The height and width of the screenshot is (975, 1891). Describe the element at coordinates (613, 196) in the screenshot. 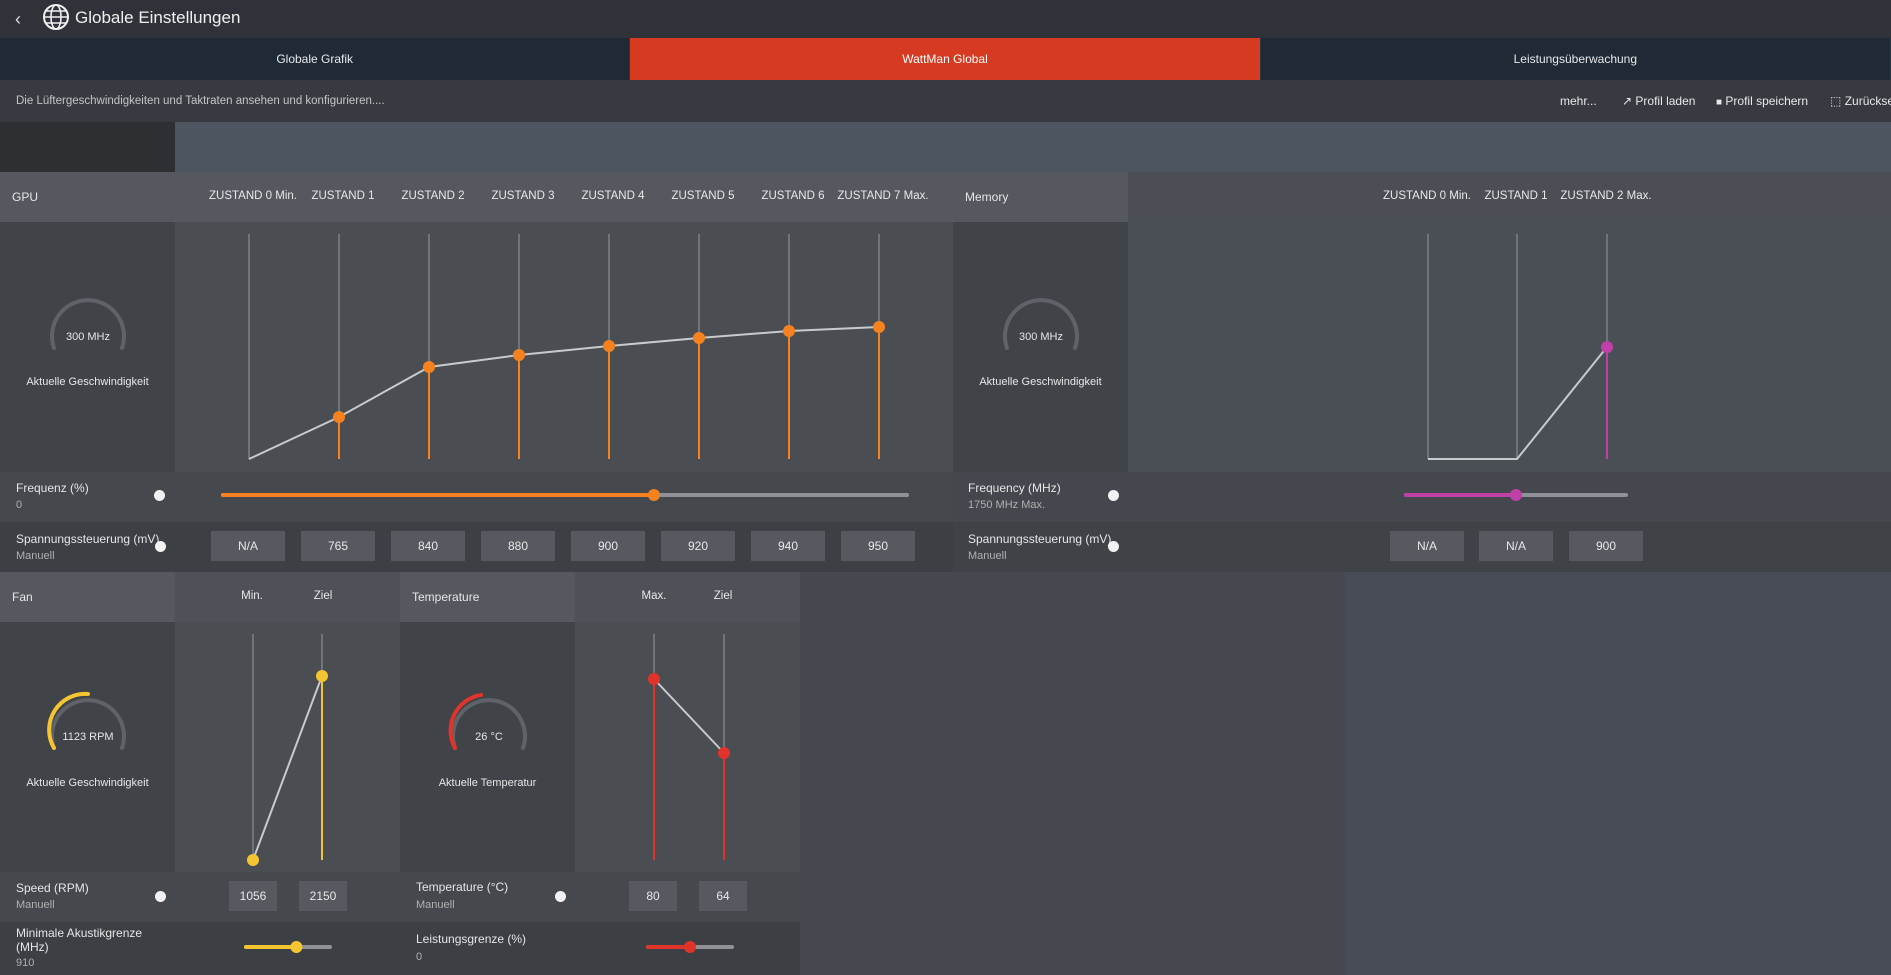

I see `gpu-state-label: ZUSTAND 4` at that location.